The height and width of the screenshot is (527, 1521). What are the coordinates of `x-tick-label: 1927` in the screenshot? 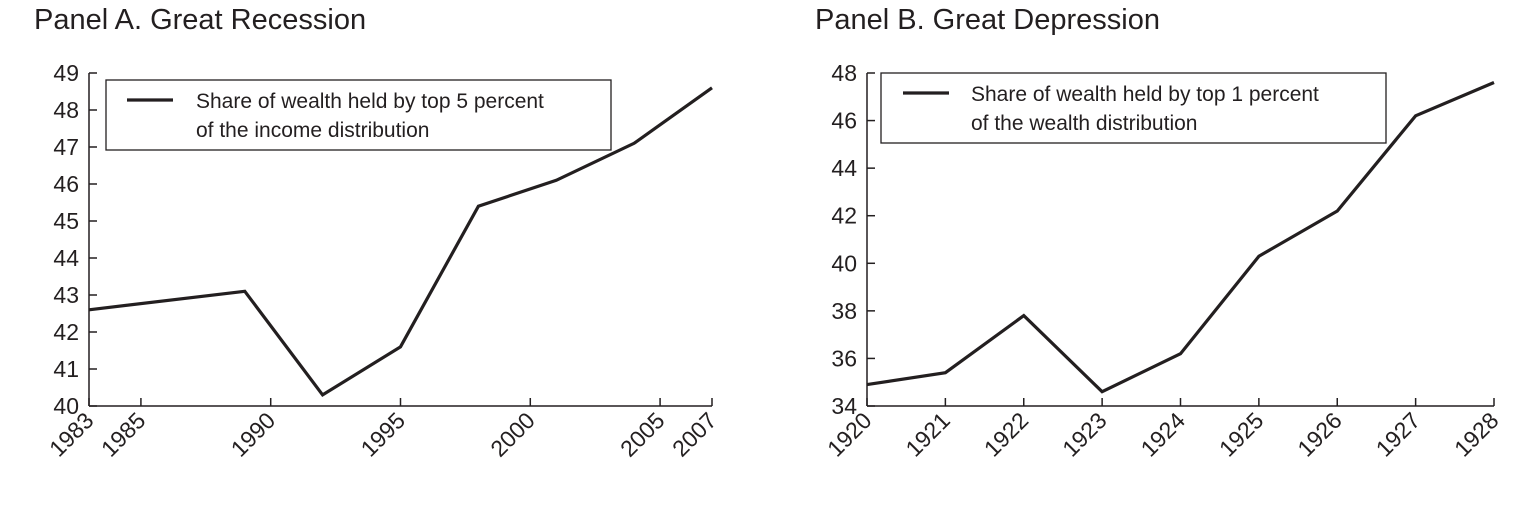 It's located at (1398, 434).